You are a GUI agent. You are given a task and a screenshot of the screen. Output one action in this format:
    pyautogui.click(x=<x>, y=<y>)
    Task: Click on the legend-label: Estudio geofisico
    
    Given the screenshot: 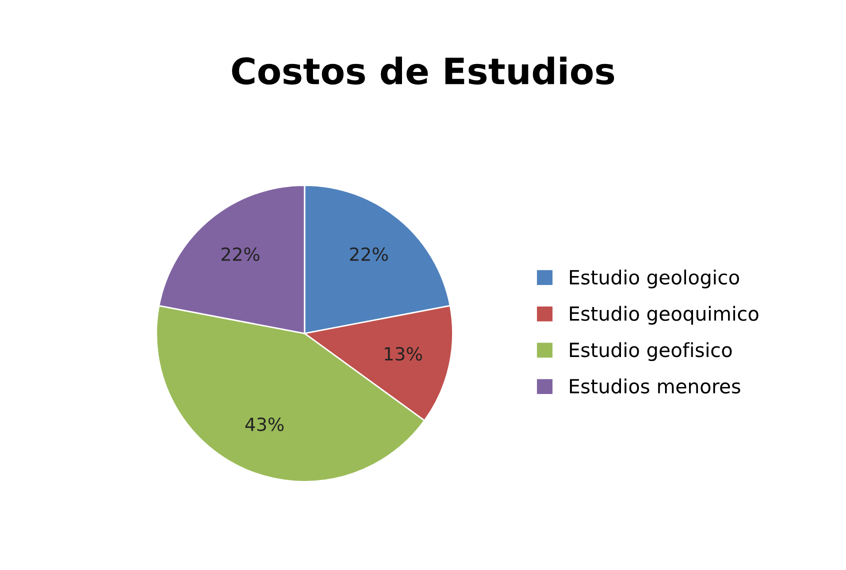 What is the action you would take?
    pyautogui.click(x=651, y=352)
    